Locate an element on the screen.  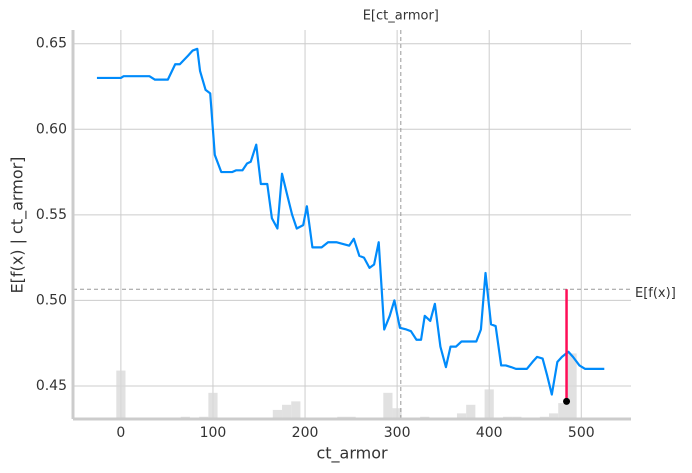
highlight-point is located at coordinates (567, 401).